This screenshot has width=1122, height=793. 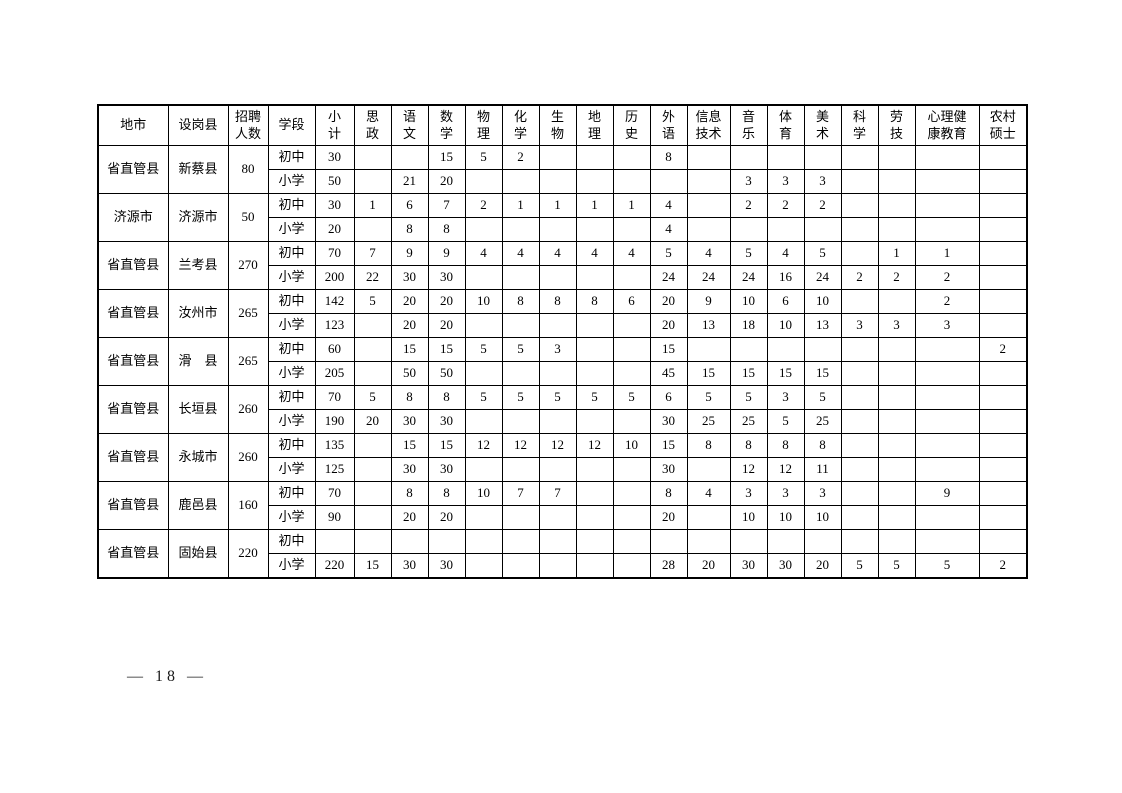 What do you see at coordinates (334, 445) in the screenshot?
I see `subtotal-cell: 135` at bounding box center [334, 445].